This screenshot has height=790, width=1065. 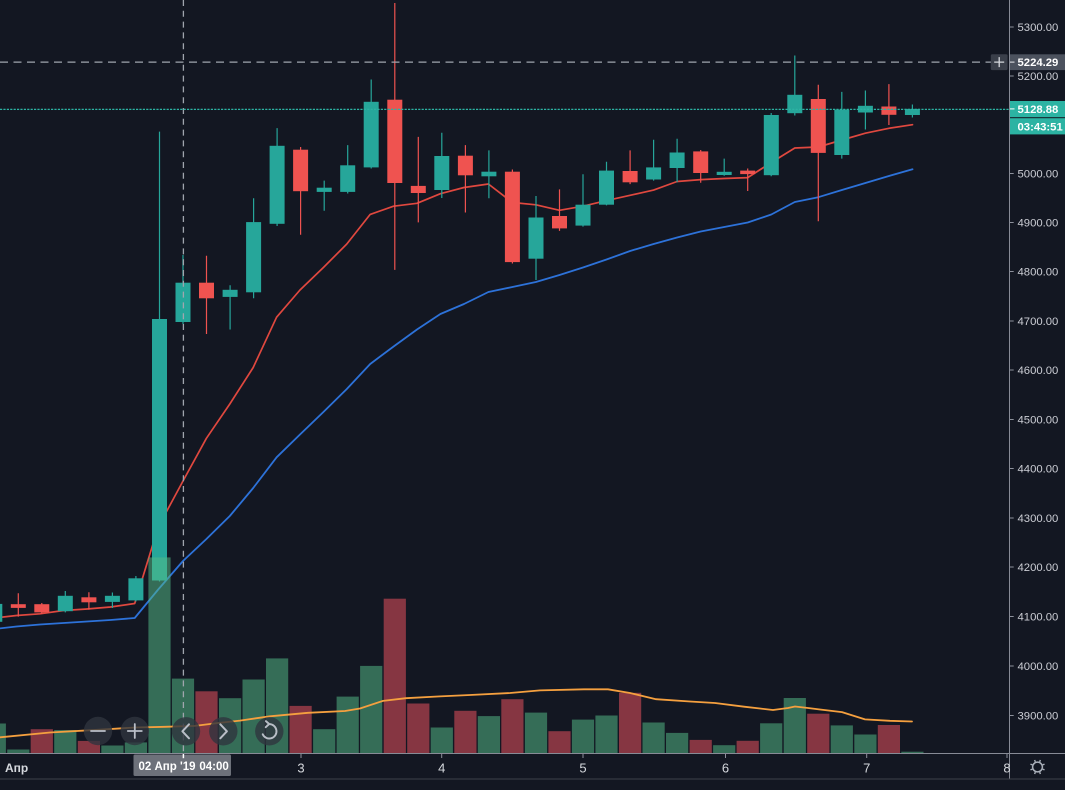 What do you see at coordinates (1038, 273) in the screenshot?
I see `svg-text: 4800.00` at bounding box center [1038, 273].